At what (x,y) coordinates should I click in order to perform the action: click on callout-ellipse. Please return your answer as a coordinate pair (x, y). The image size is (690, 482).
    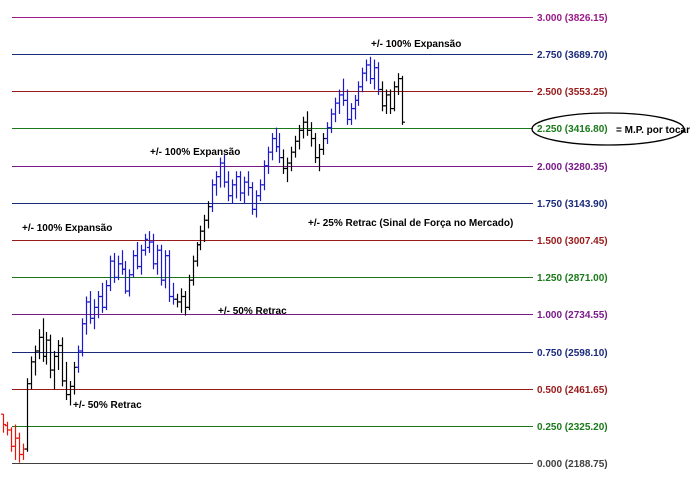
    Looking at the image, I should click on (608, 129).